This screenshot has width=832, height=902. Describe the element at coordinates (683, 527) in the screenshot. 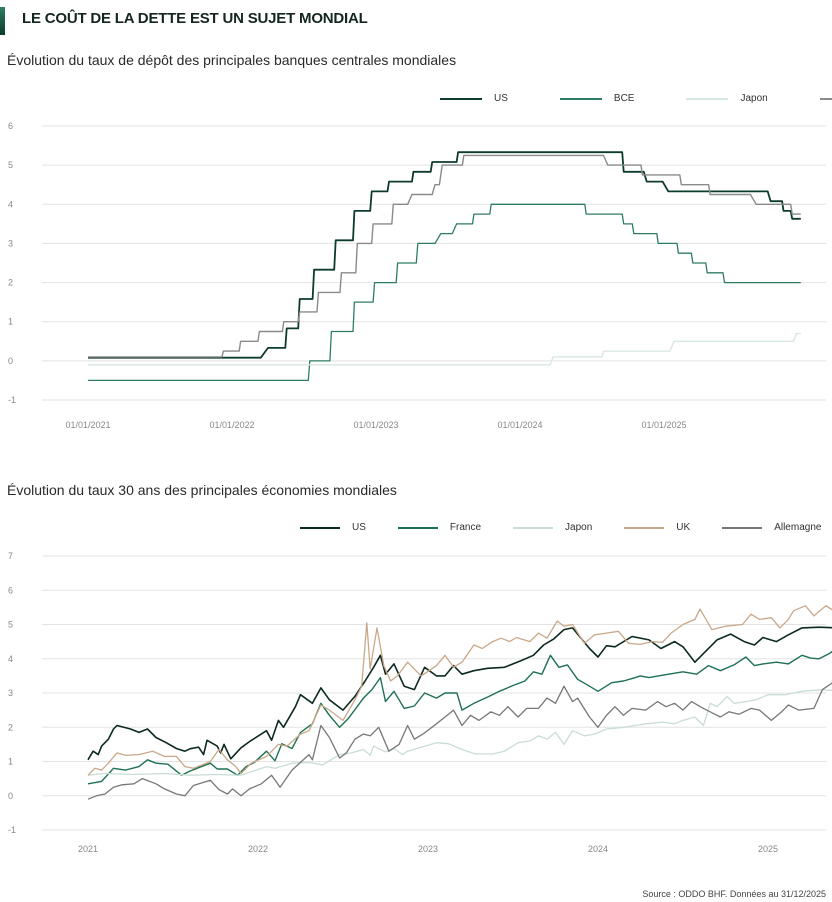

I see `legend-label: UK` at that location.